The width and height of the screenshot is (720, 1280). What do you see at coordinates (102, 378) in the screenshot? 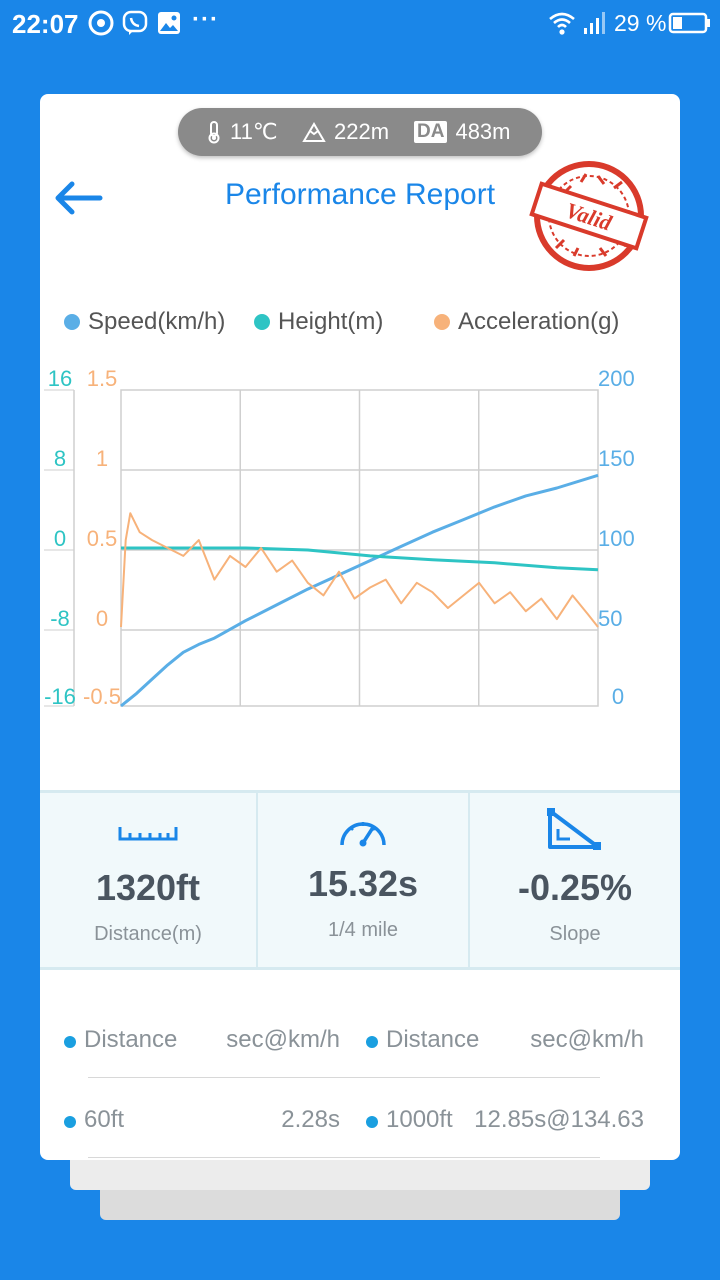
I see `accel-tick-label: 1.5` at bounding box center [102, 378].